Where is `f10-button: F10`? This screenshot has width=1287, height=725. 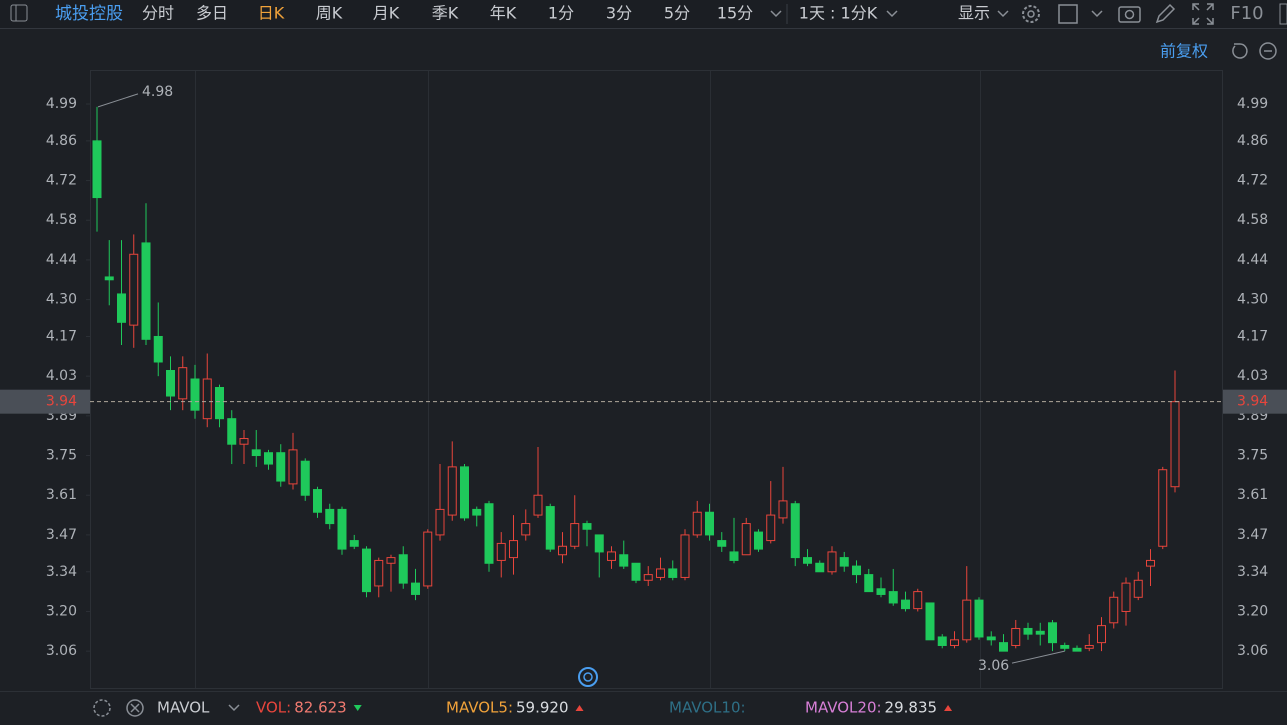 f10-button: F10 is located at coordinates (1246, 13).